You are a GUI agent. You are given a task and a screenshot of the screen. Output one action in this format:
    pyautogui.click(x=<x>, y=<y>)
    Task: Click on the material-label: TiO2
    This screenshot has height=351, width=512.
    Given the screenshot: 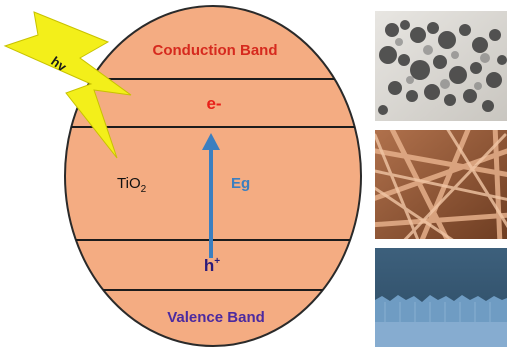 What is the action you would take?
    pyautogui.click(x=132, y=185)
    